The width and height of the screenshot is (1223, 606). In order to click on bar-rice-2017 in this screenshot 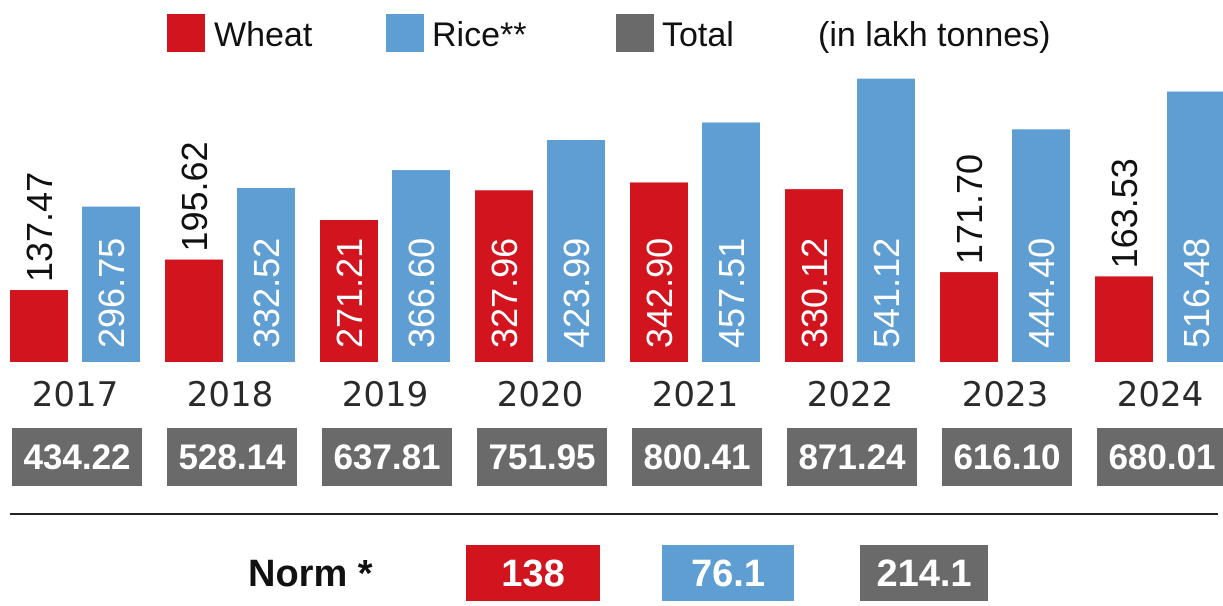, I will do `click(111, 284)`.